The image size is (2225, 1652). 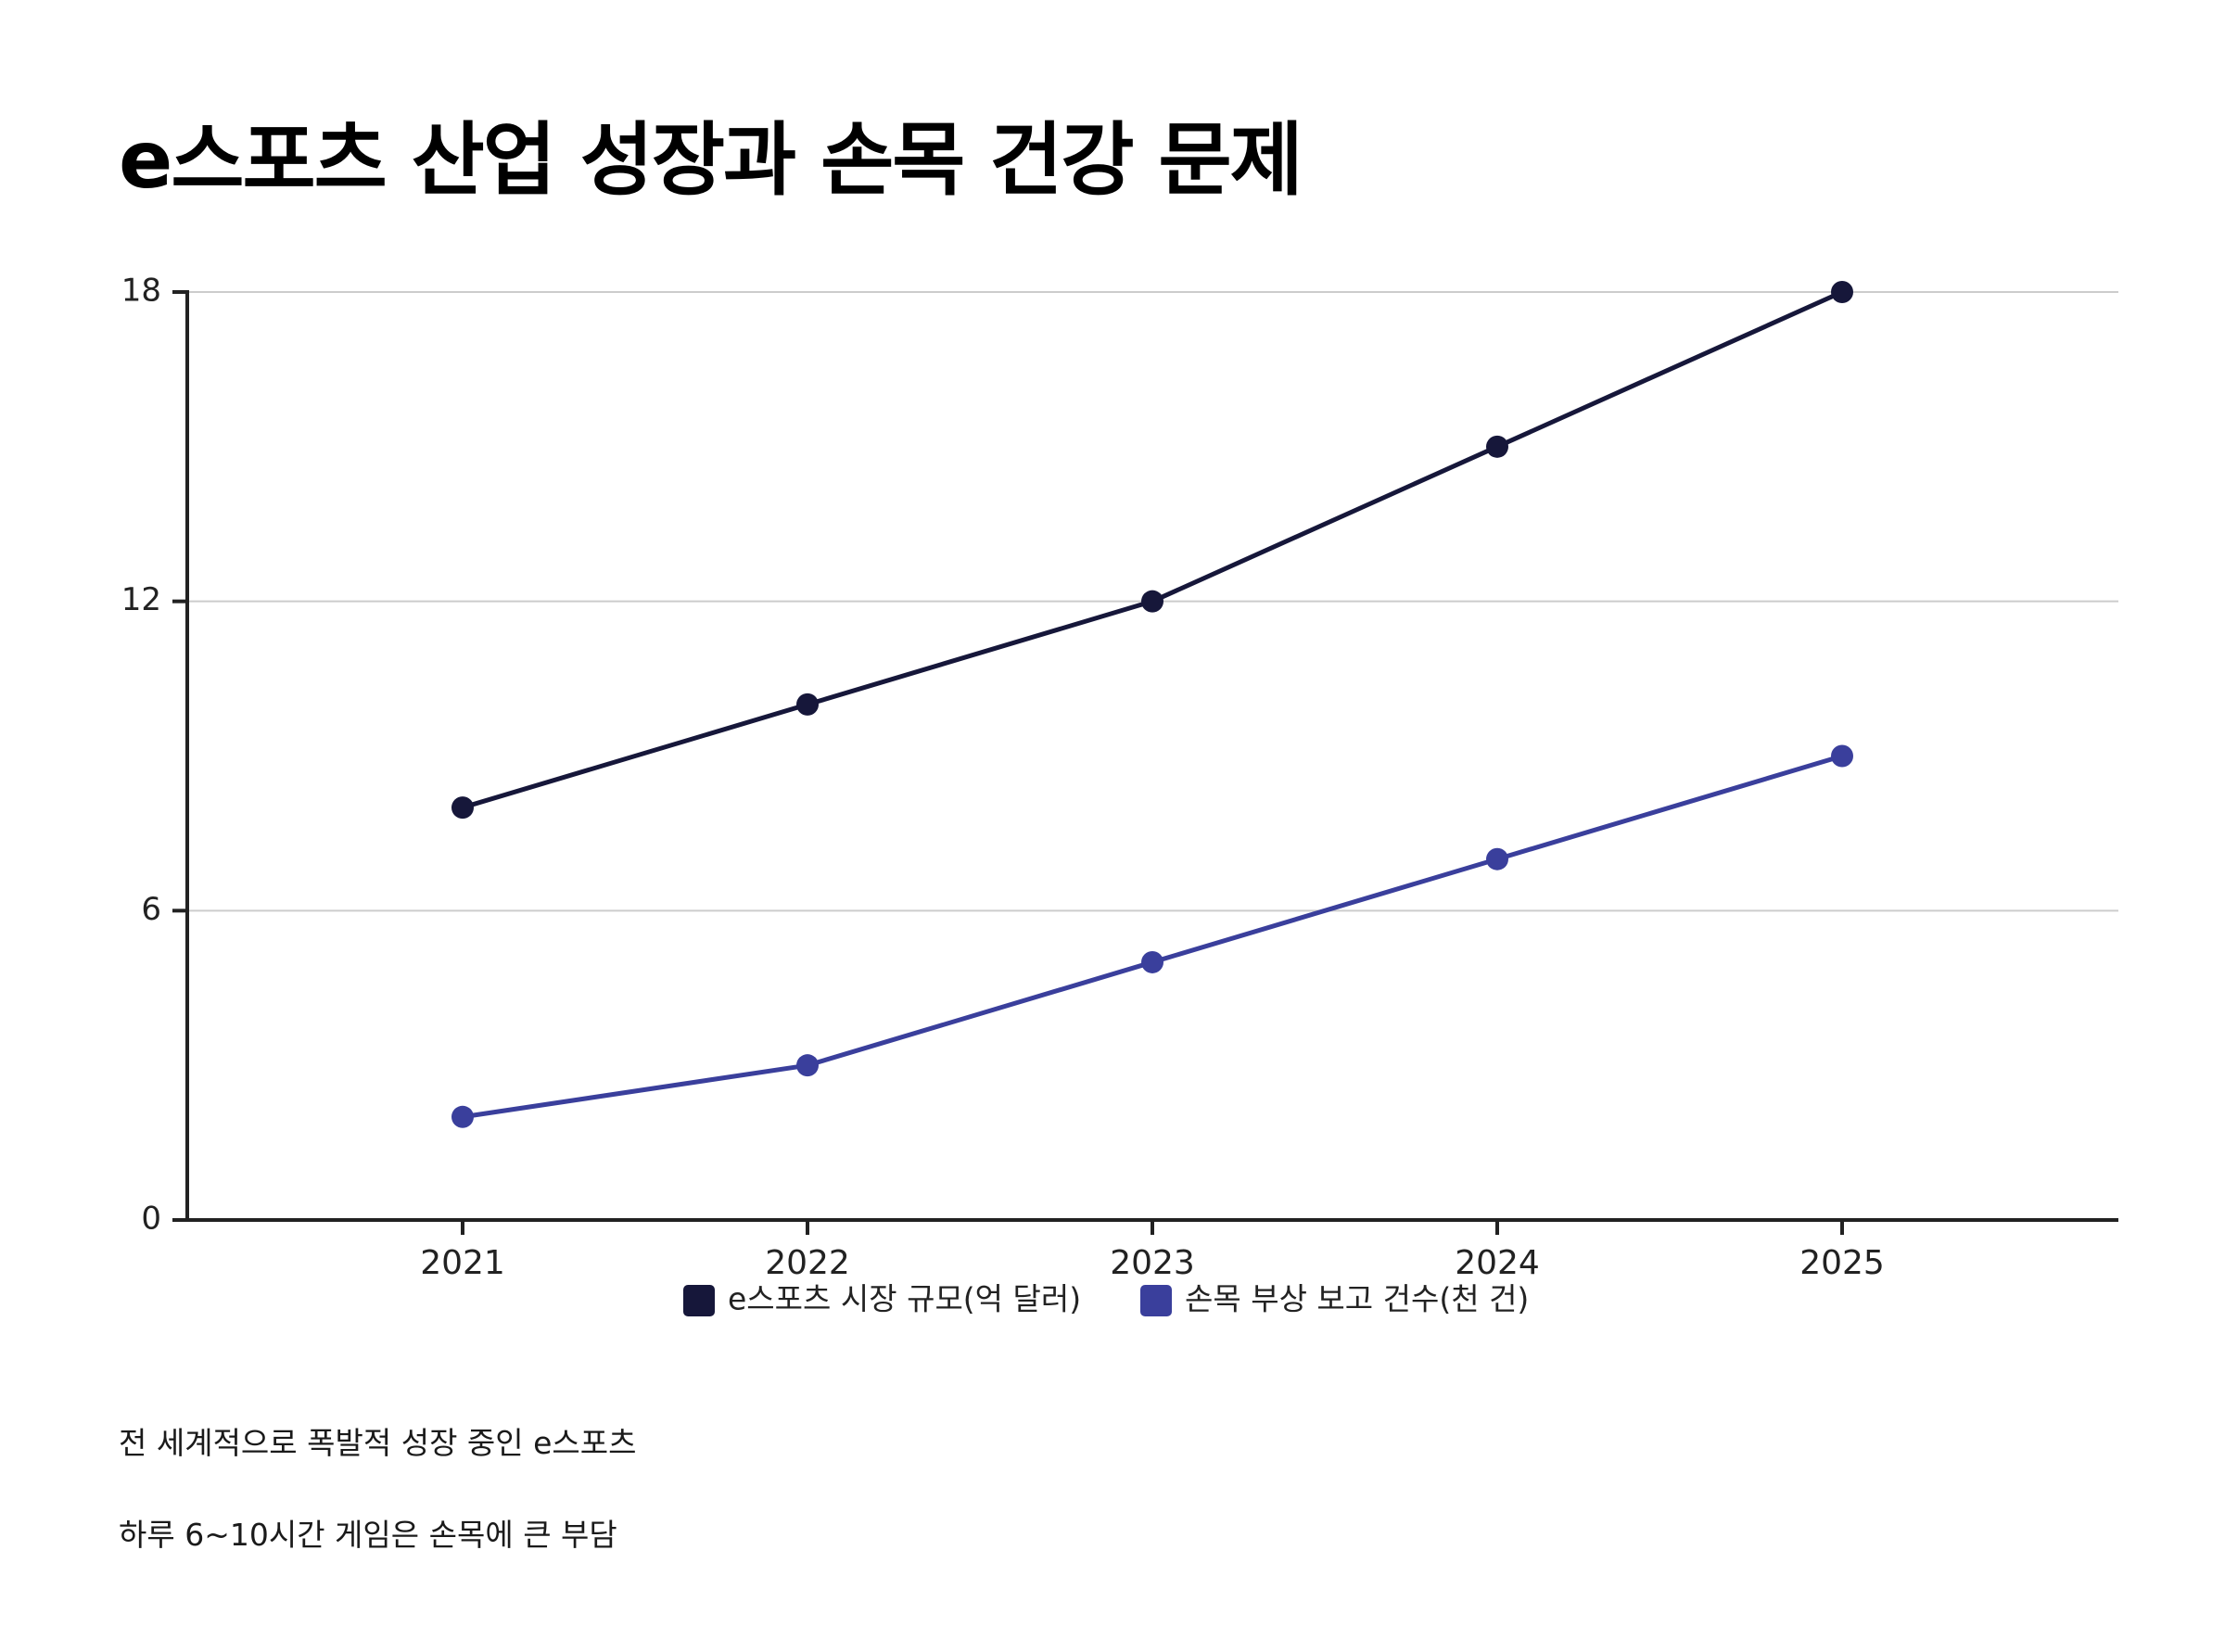 What do you see at coordinates (151, 909) in the screenshot?
I see `y-tick-label: 6` at bounding box center [151, 909].